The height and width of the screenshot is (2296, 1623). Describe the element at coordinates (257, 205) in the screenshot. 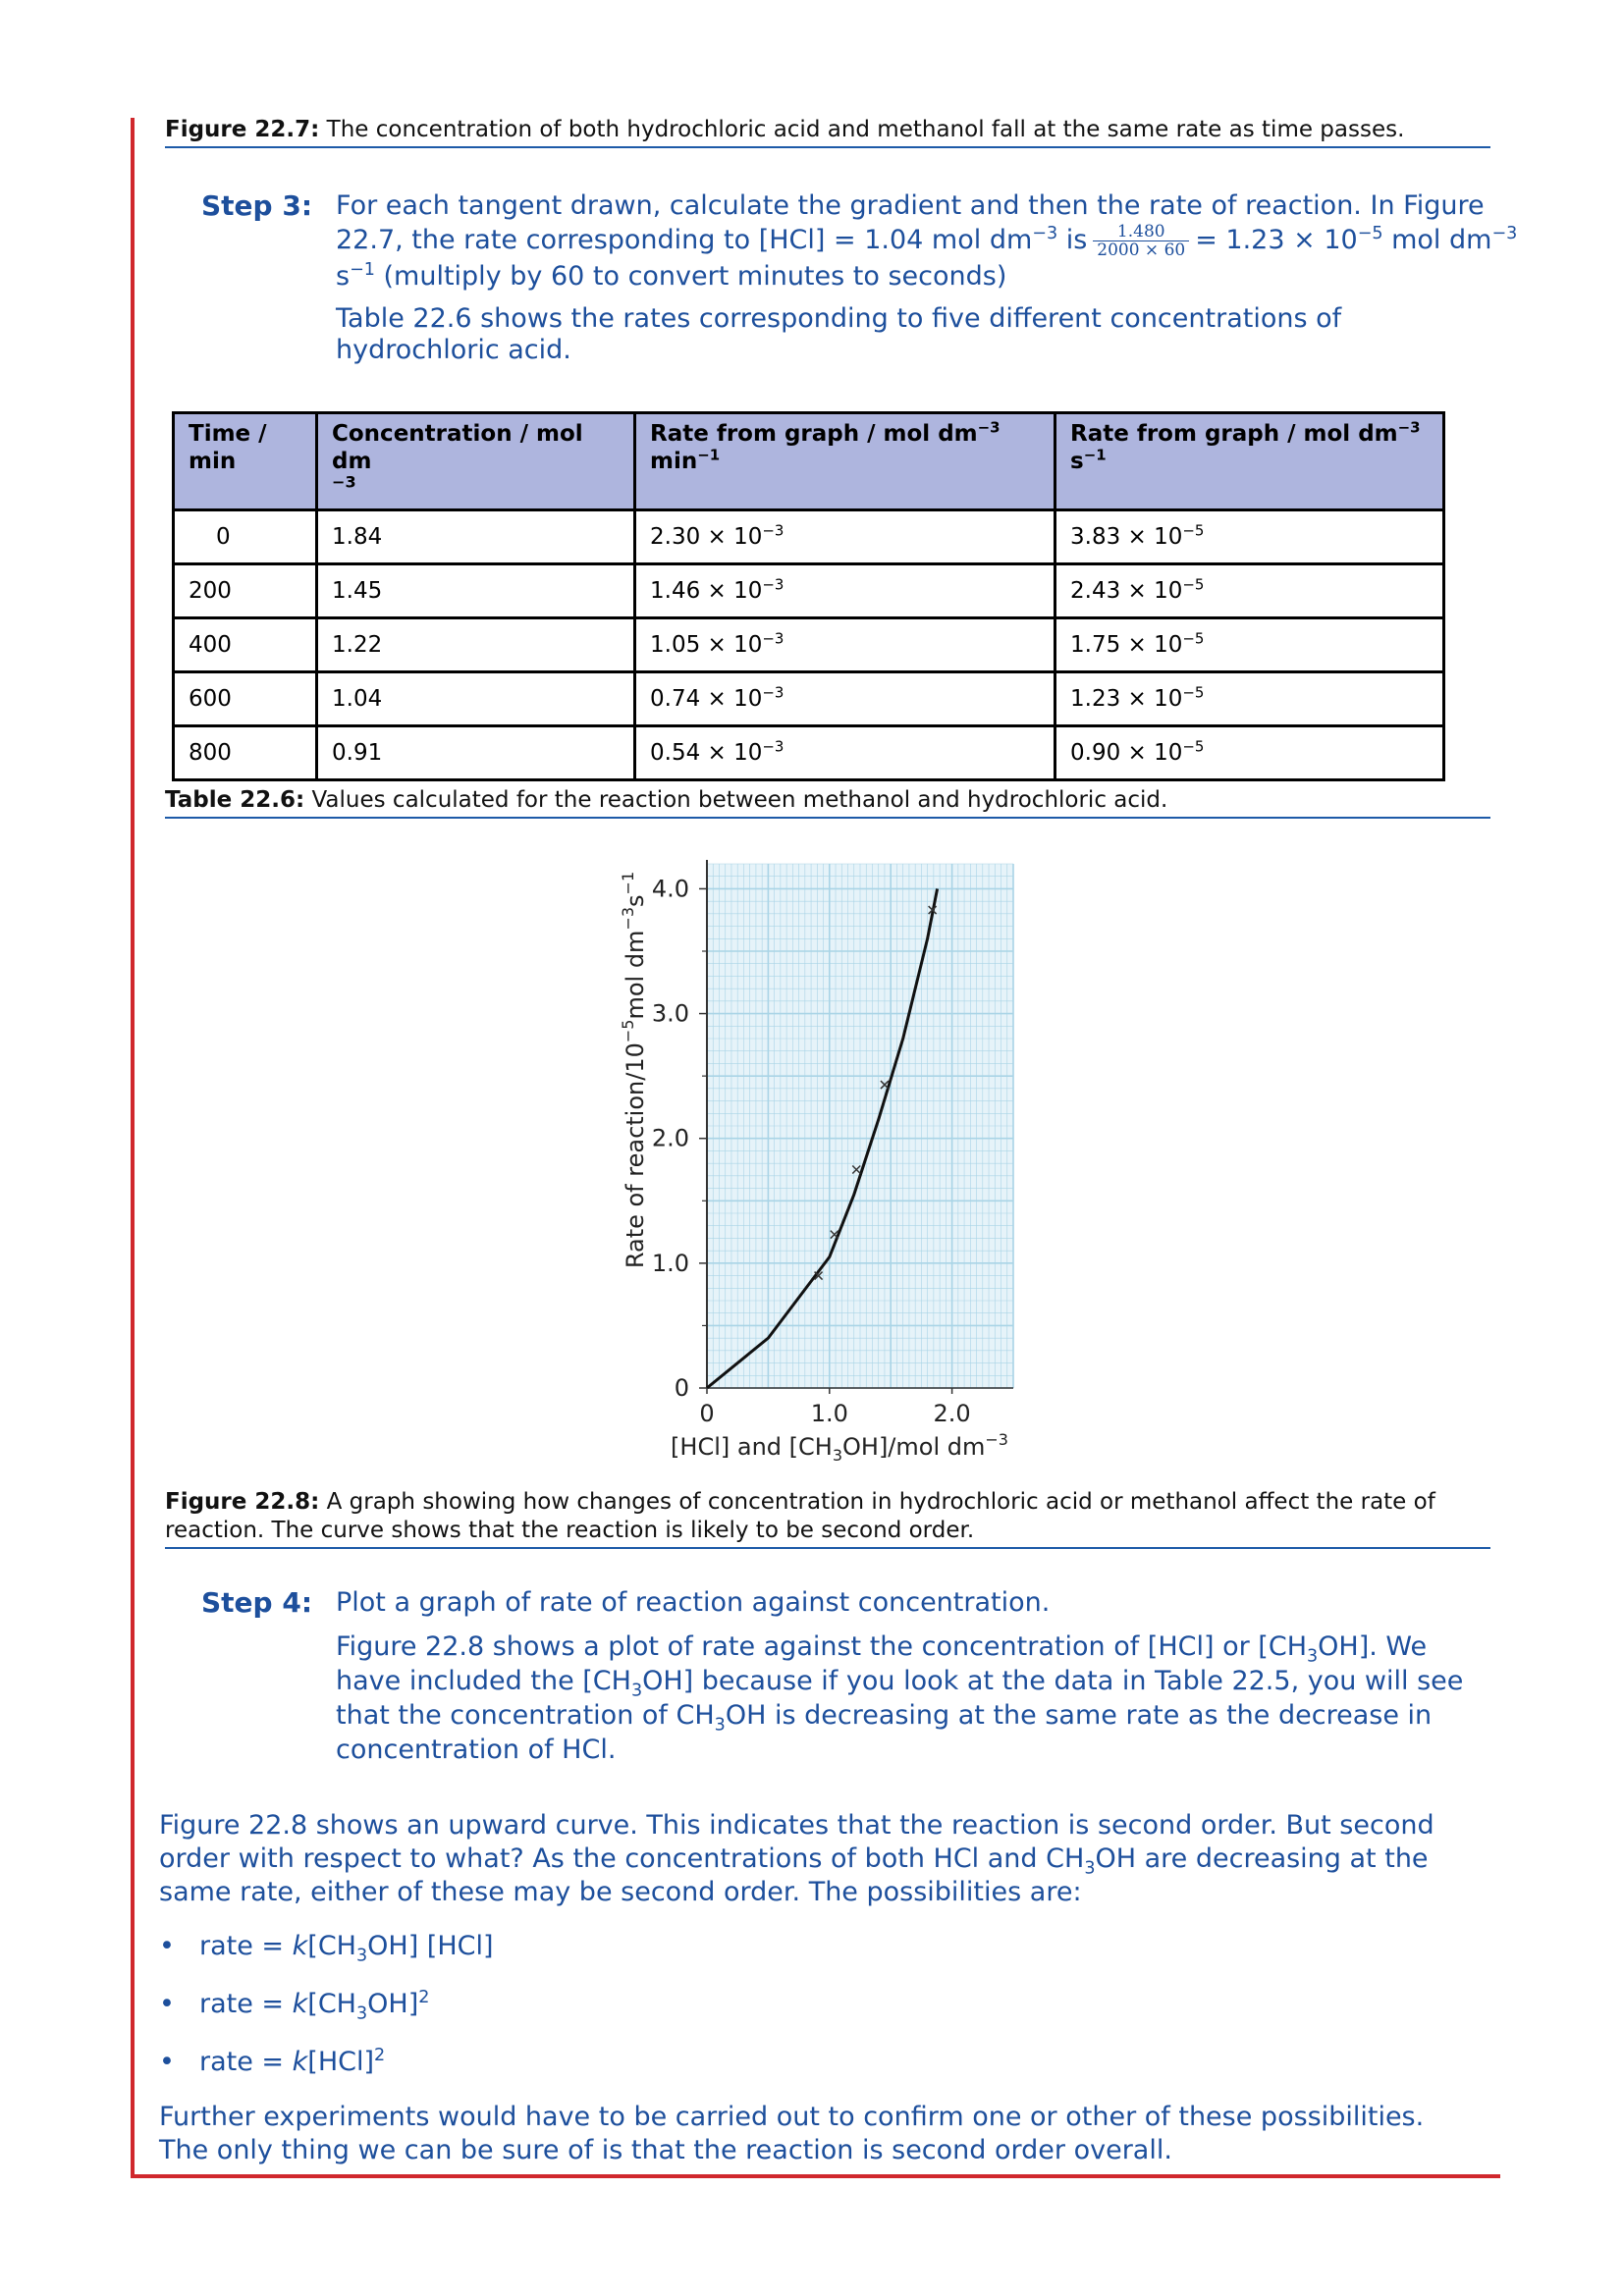

I see `step-3-label: Step 3:` at that location.